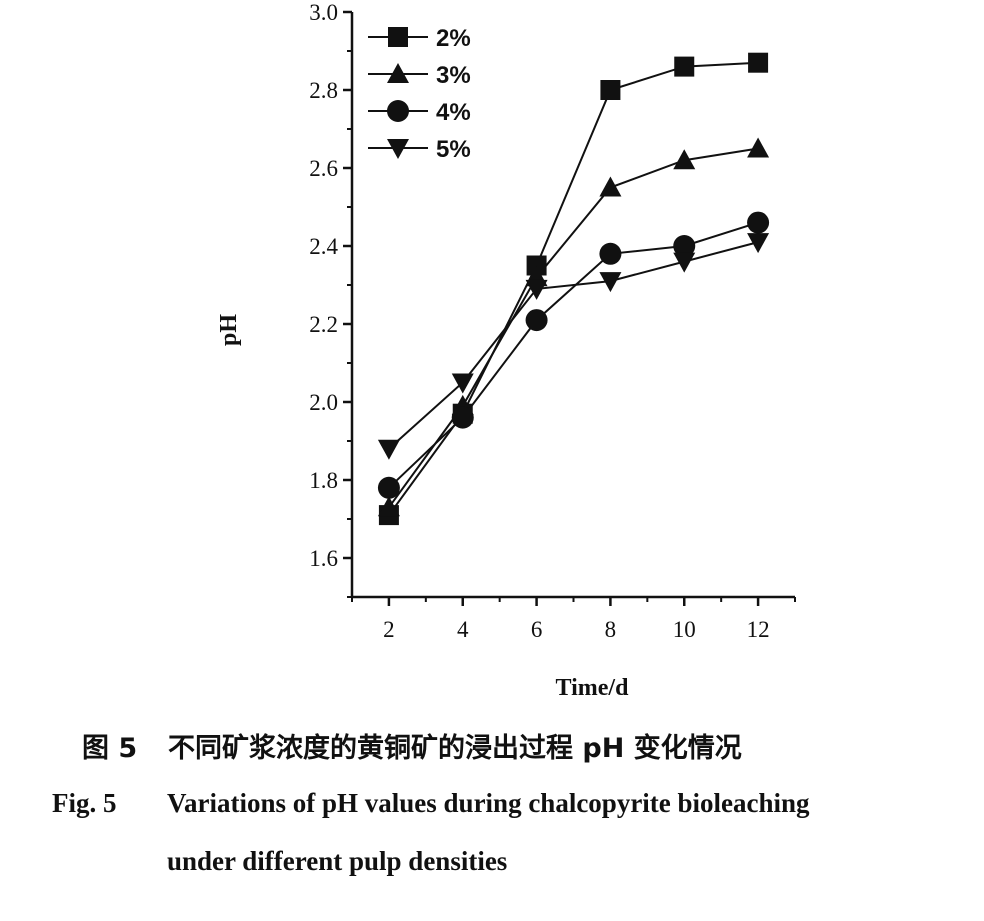 The height and width of the screenshot is (921, 984). I want to click on y-axis-label: pH, so click(229, 330).